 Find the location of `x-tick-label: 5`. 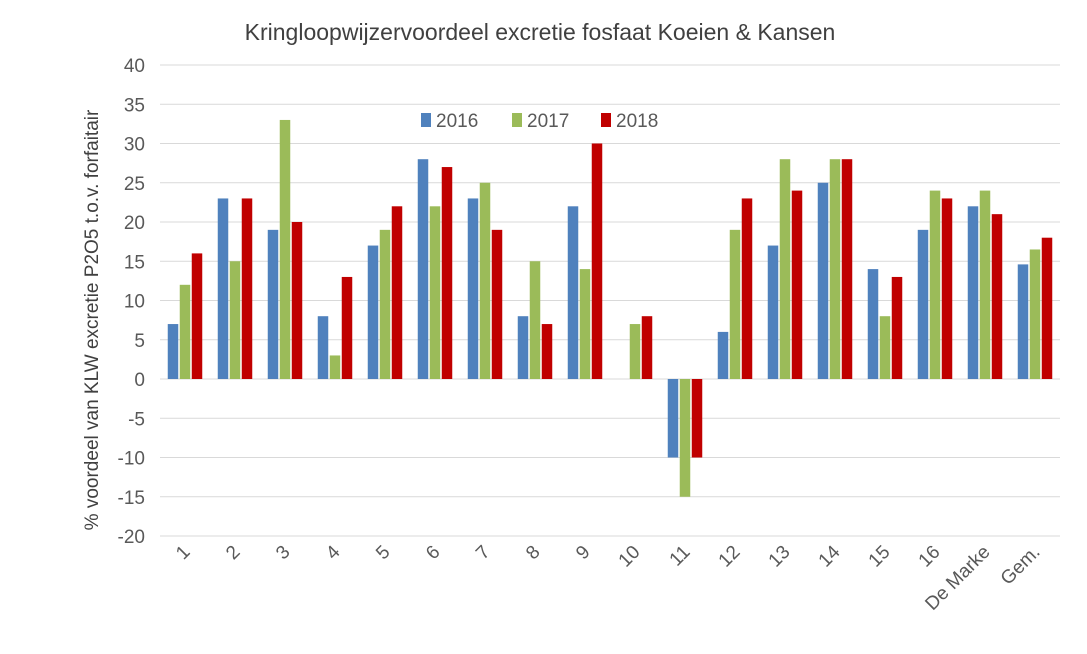

x-tick-label: 5 is located at coordinates (383, 553).